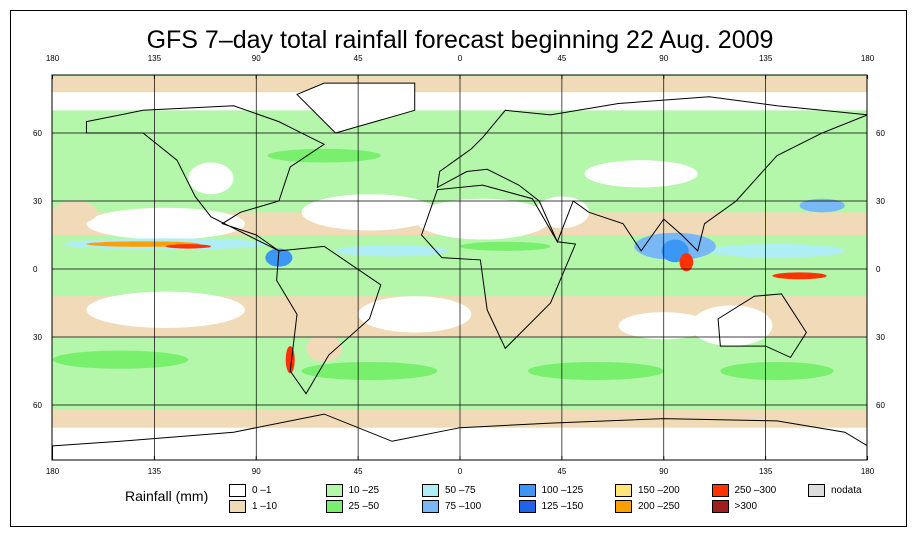 This screenshot has width=920, height=539. What do you see at coordinates (562, 490) in the screenshot?
I see `legend-label: 100 –125` at bounding box center [562, 490].